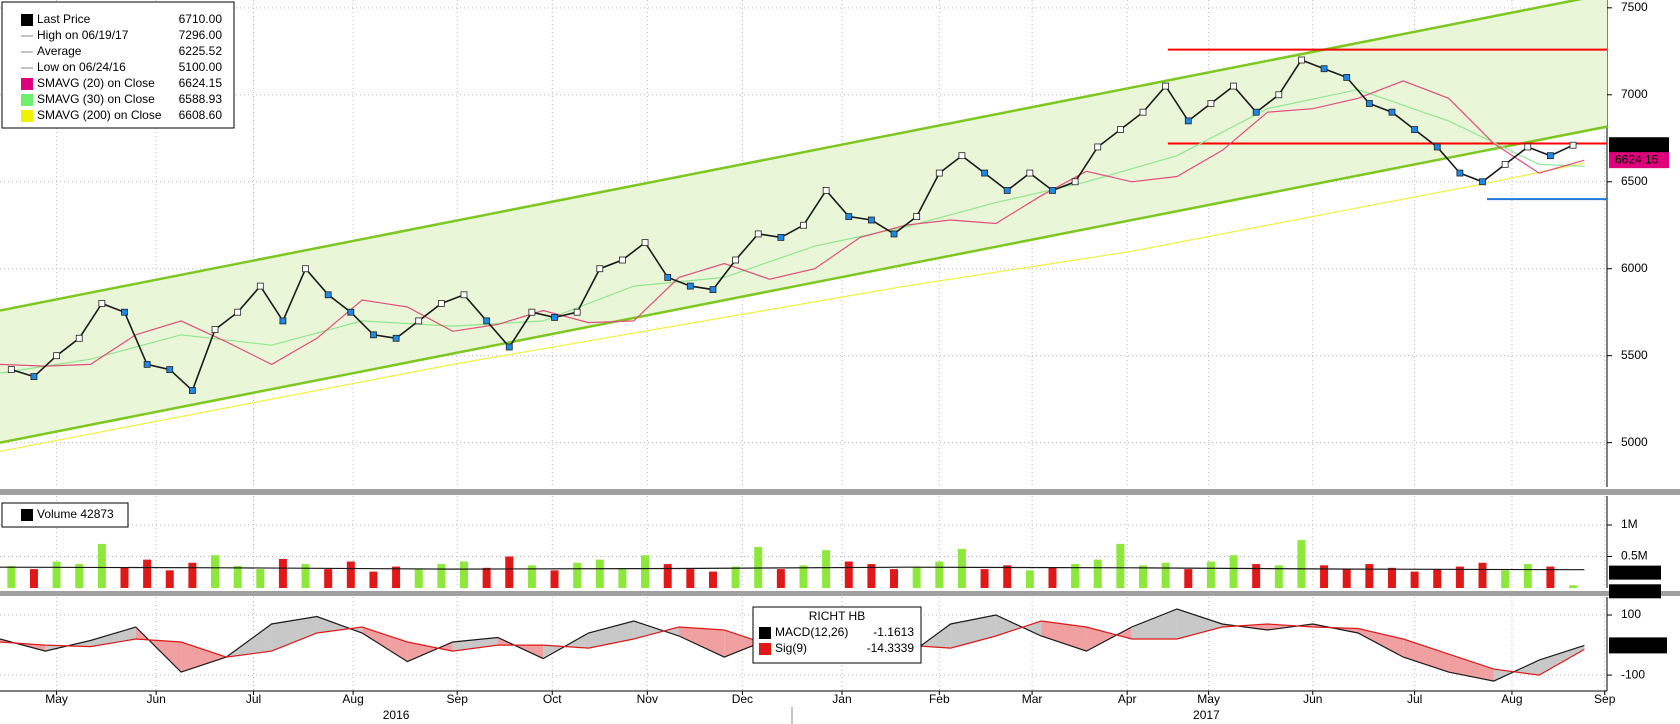 The height and width of the screenshot is (724, 1680). What do you see at coordinates (1633, 674) in the screenshot?
I see `y-tick-label: -100` at bounding box center [1633, 674].